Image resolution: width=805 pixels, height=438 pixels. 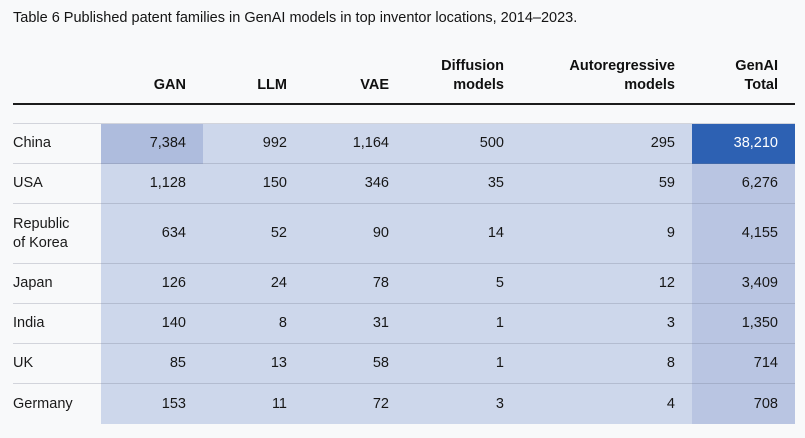 What do you see at coordinates (152, 323) in the screenshot?
I see `data-cell: 140` at bounding box center [152, 323].